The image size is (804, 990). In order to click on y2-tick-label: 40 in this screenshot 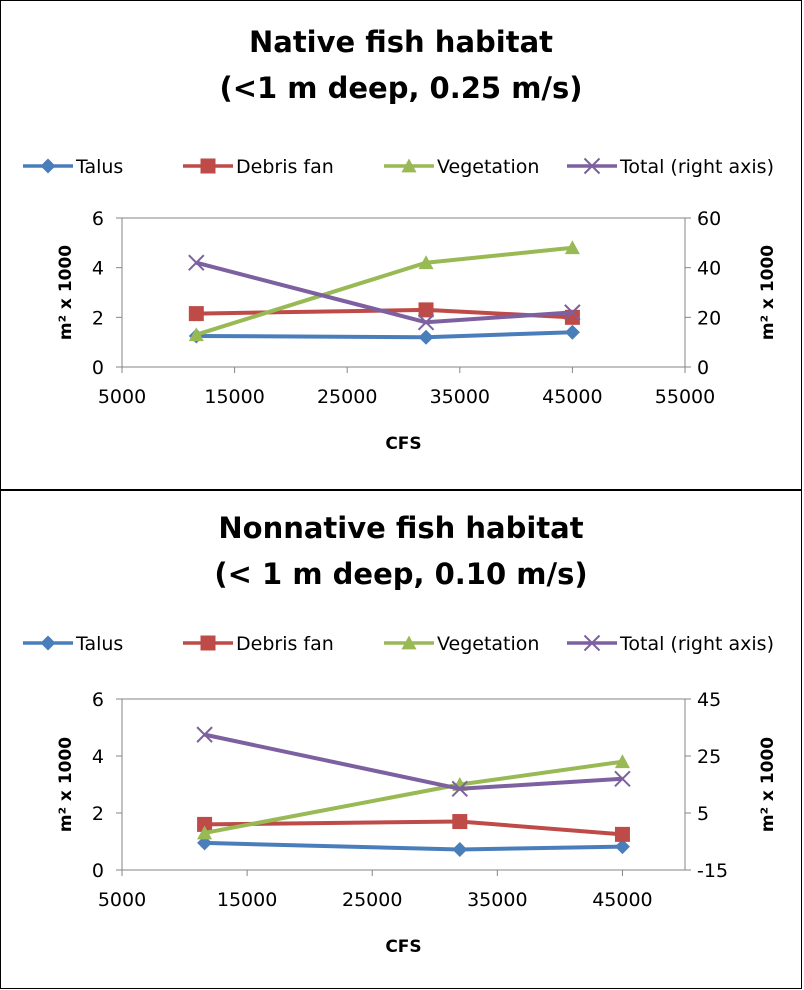, I will do `click(709, 269)`.